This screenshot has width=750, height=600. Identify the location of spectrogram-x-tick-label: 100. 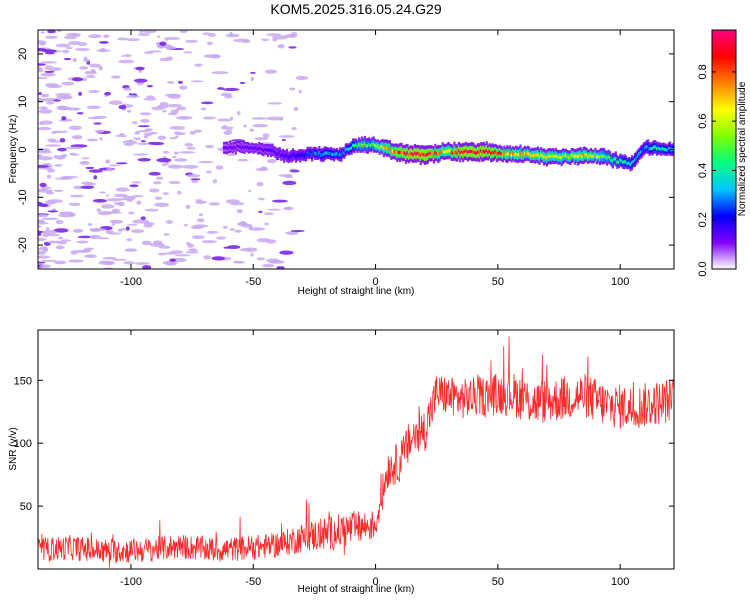
(620, 282).